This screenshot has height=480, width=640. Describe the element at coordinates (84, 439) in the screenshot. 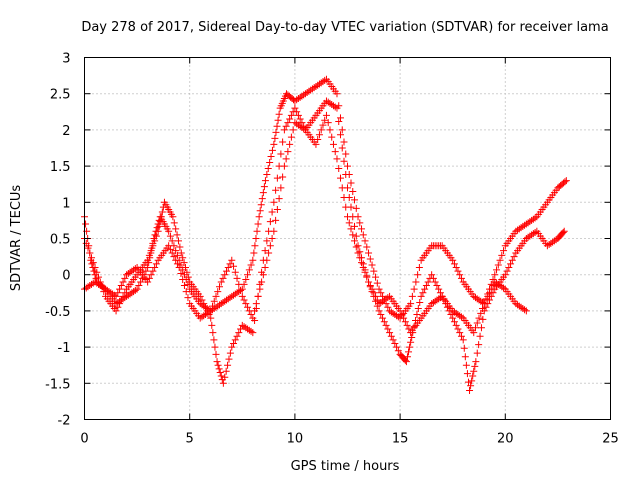

I see `x-tick-label: 0` at that location.